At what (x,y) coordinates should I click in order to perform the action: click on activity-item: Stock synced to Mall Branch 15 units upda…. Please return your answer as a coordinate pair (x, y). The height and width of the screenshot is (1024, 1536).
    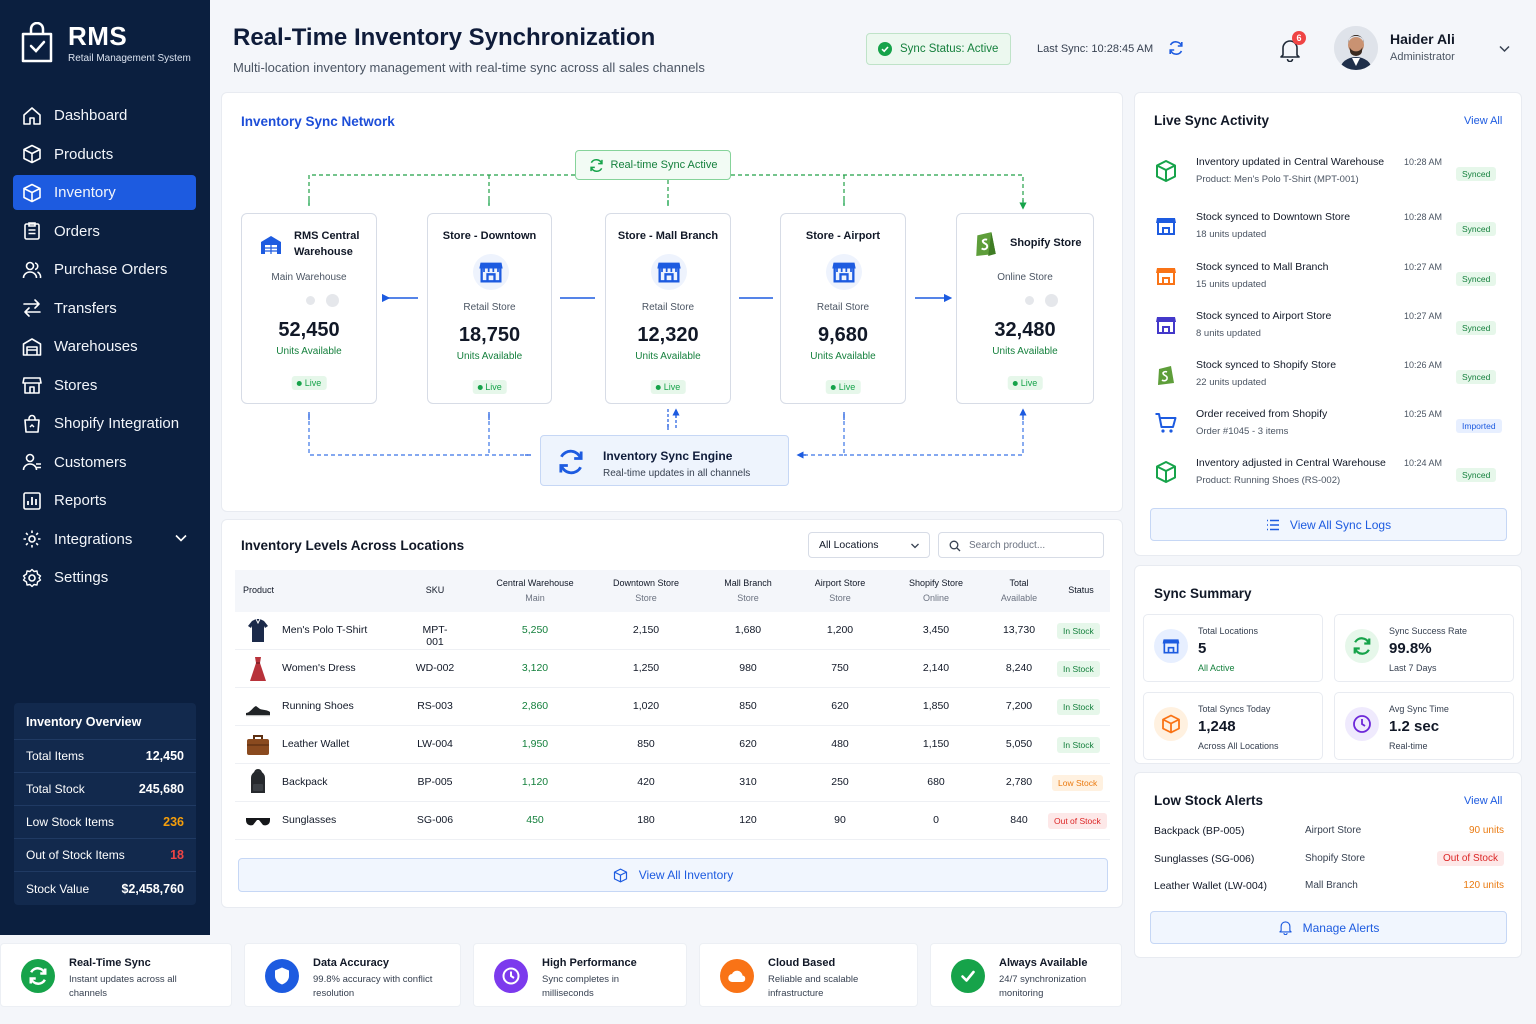
    Looking at the image, I should click on (1329, 281).